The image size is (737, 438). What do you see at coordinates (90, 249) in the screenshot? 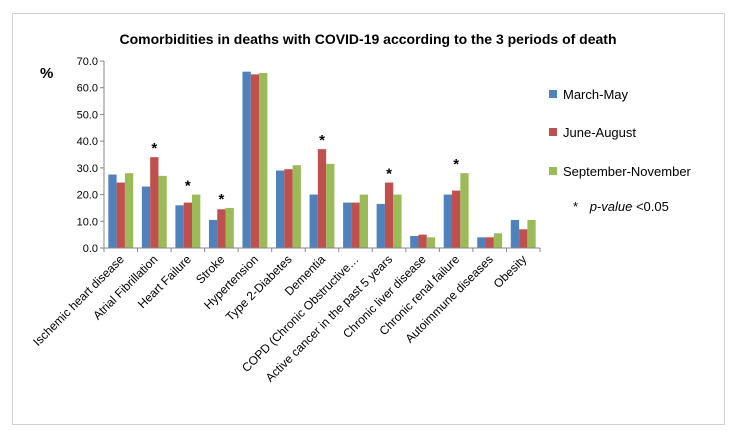
I see `y-tick-label: 0.0` at bounding box center [90, 249].